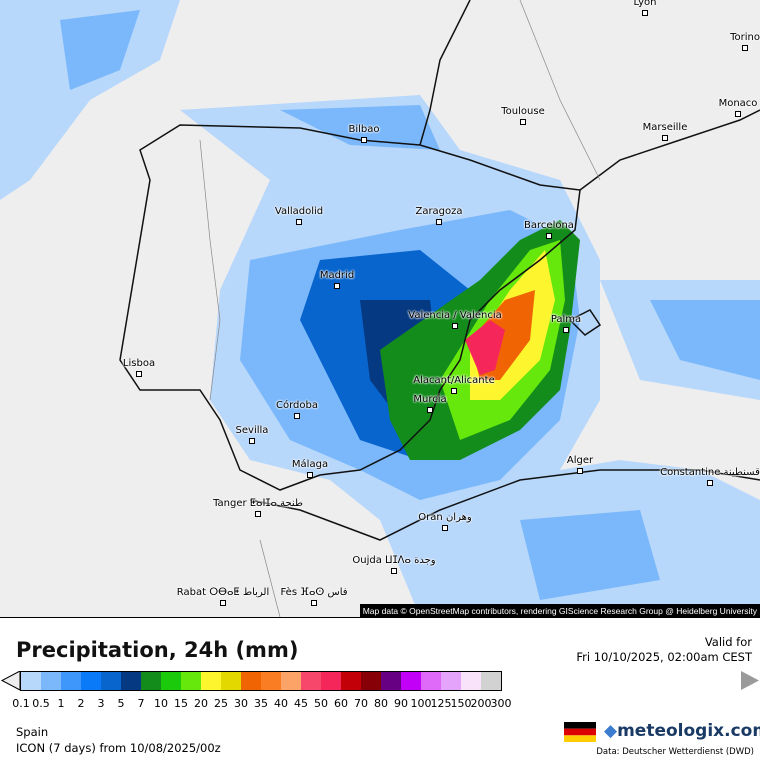 The width and height of the screenshot is (760, 760). Describe the element at coordinates (281, 703) in the screenshot. I see `scale-tick: 40` at that location.